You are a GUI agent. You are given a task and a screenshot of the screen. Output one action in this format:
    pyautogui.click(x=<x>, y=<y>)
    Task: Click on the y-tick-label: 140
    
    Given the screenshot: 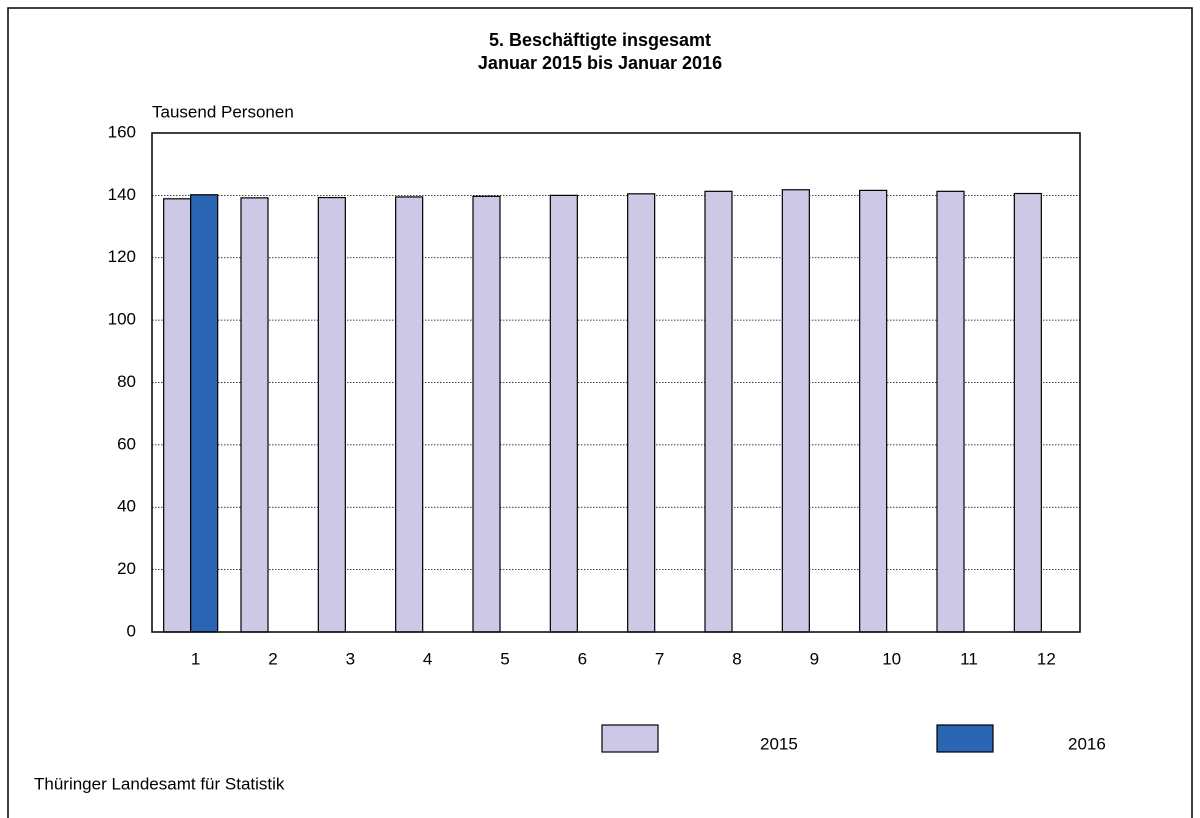 What is the action you would take?
    pyautogui.click(x=122, y=194)
    